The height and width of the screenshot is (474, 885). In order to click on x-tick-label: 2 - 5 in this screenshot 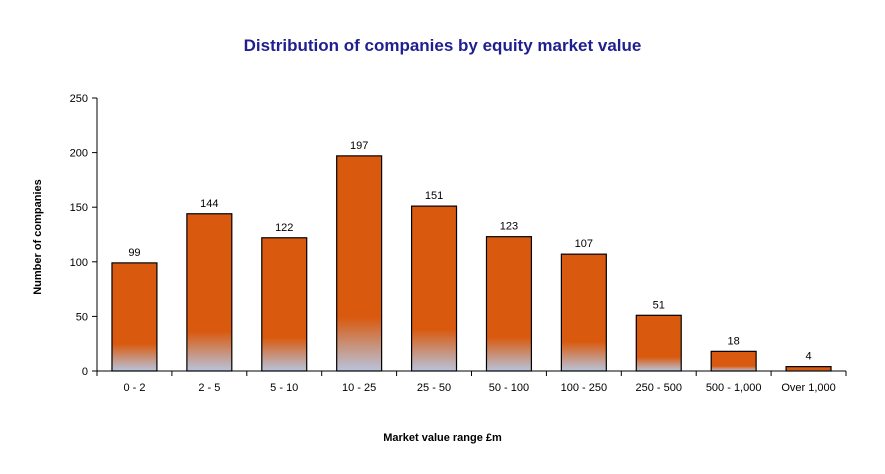, I will do `click(209, 388)`.